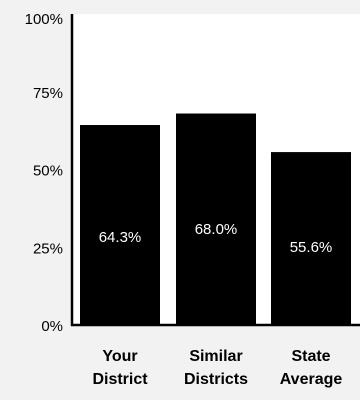 This screenshot has width=360, height=400. I want to click on y-tick-label: 25%, so click(48, 248).